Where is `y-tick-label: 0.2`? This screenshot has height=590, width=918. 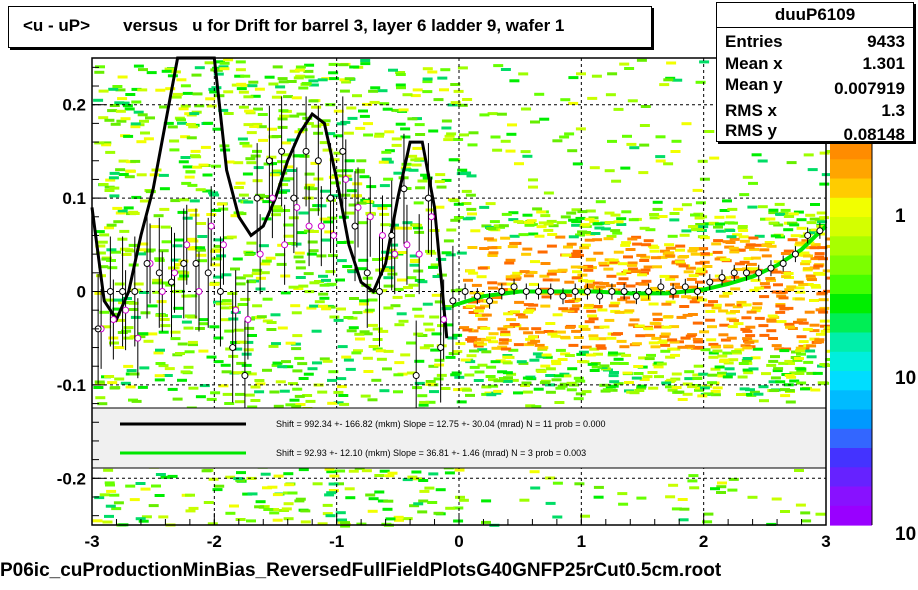
y-tick-label: 0.2 is located at coordinates (74, 105).